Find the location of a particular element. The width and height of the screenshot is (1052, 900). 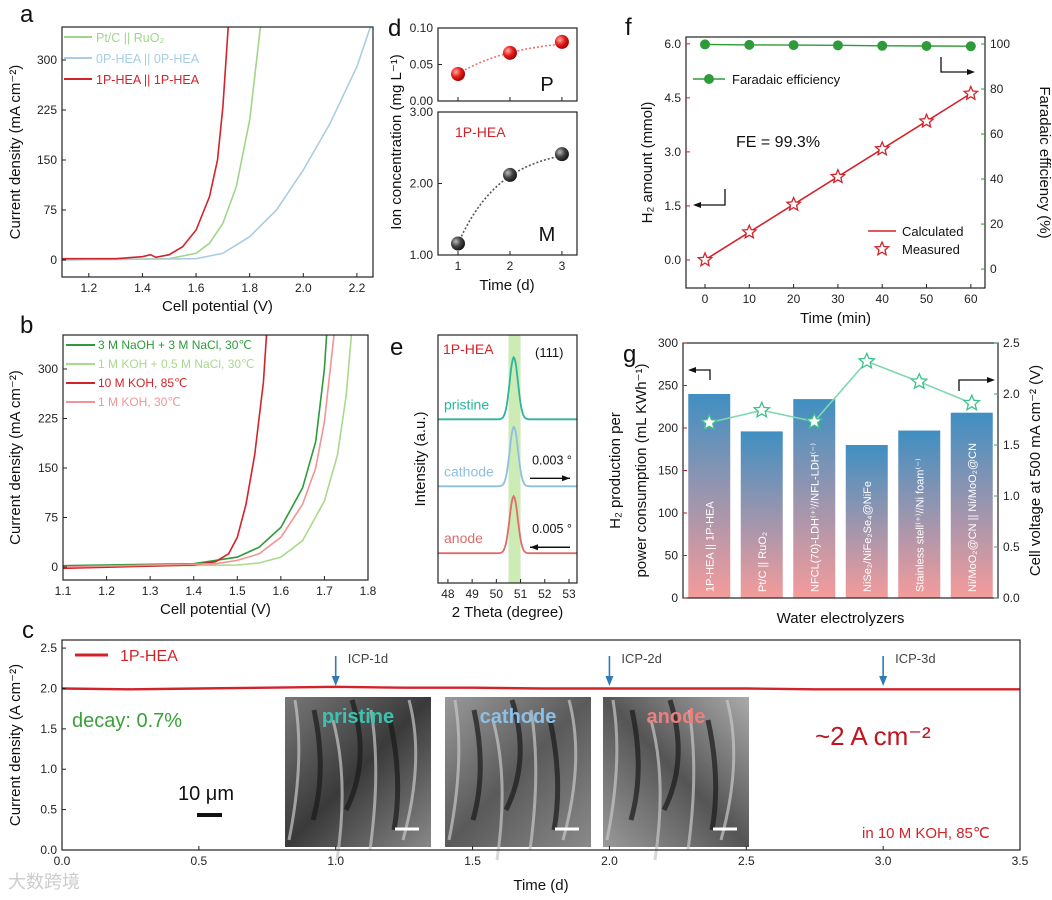

fit-line-M is located at coordinates (510, 199).